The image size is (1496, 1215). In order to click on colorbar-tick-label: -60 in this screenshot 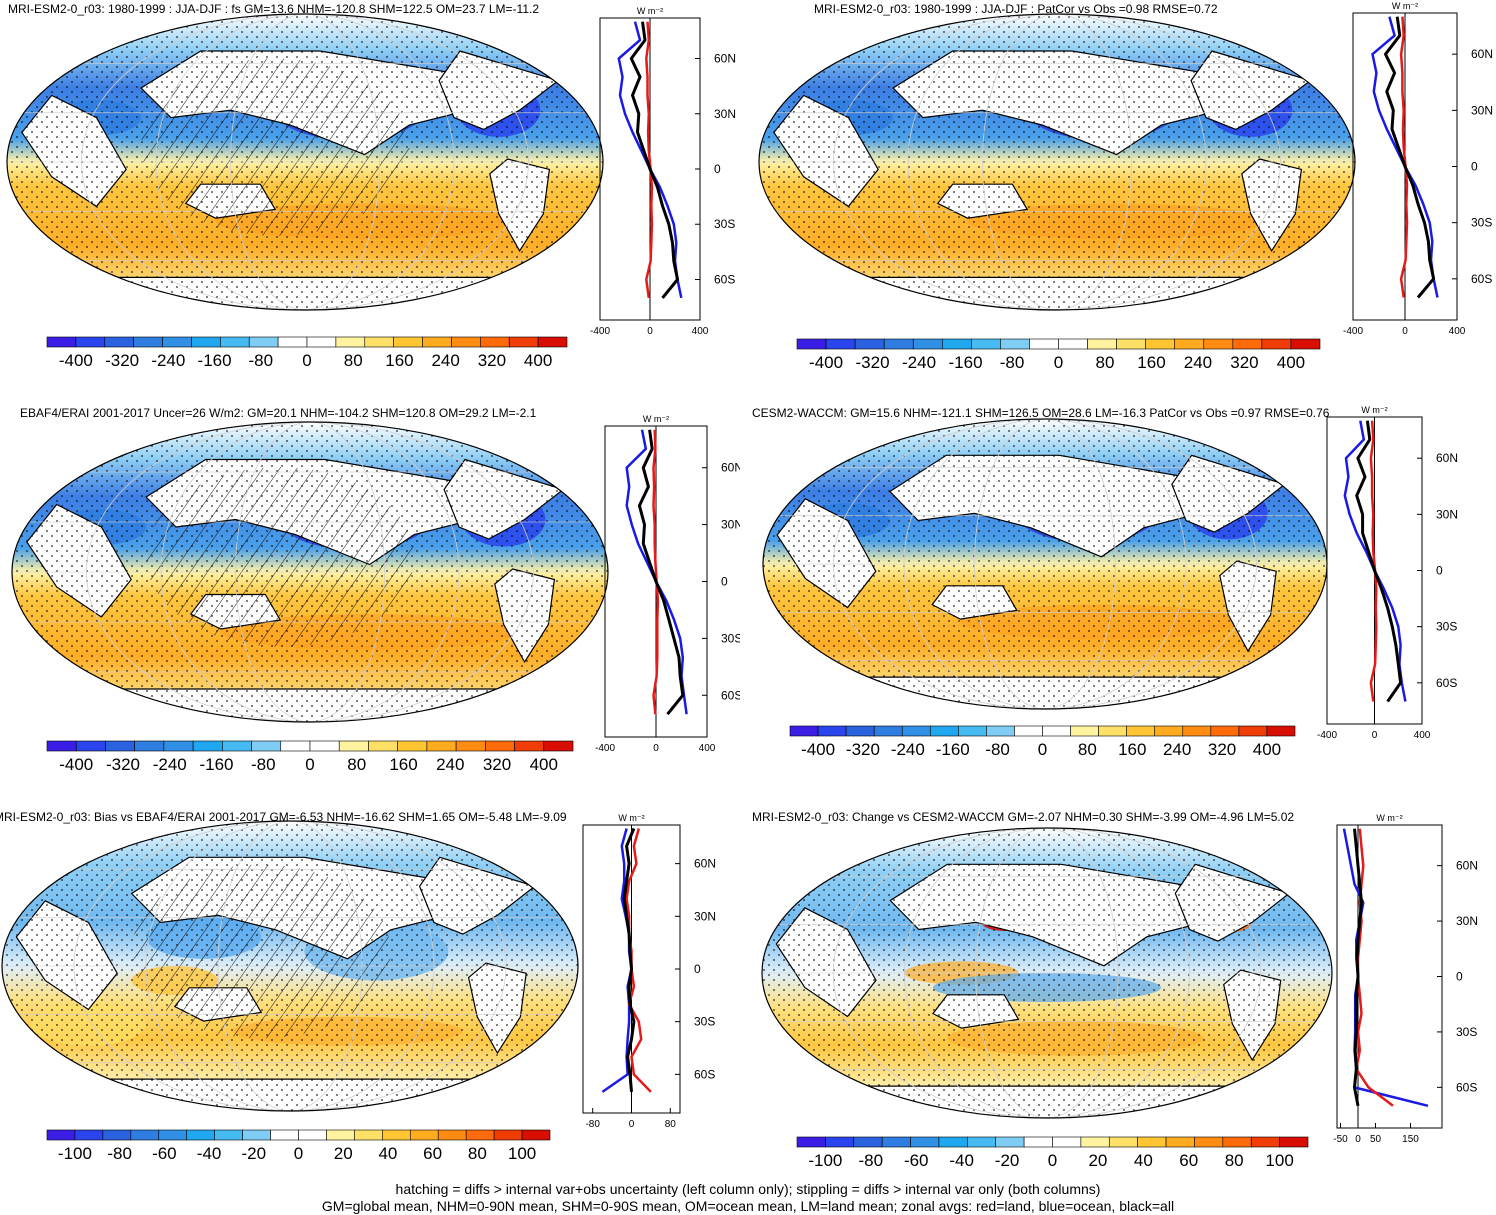, I will do `click(916, 1160)`.